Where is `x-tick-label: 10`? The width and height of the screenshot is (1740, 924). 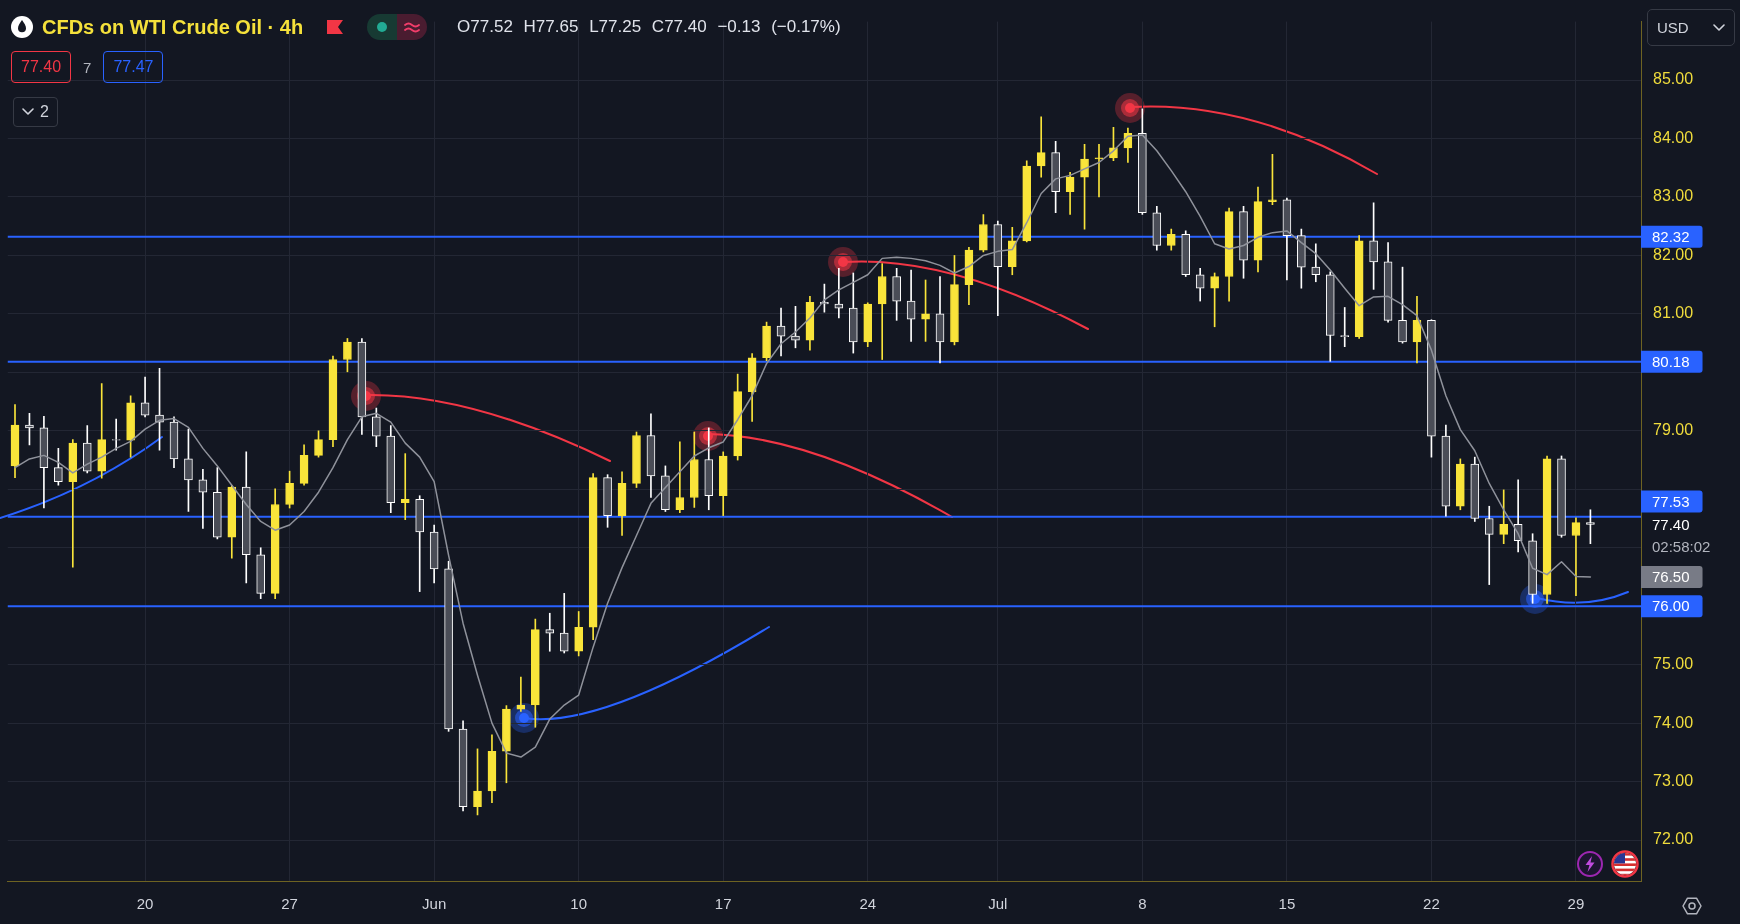
x-tick-label: 10 is located at coordinates (579, 904).